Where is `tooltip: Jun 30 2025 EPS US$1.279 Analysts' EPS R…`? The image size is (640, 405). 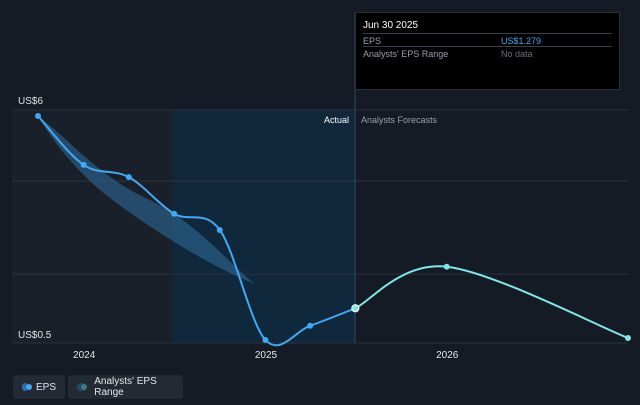
tooltip: Jun 30 2025 EPS US$1.279 Analysts' EPS R… is located at coordinates (487, 51).